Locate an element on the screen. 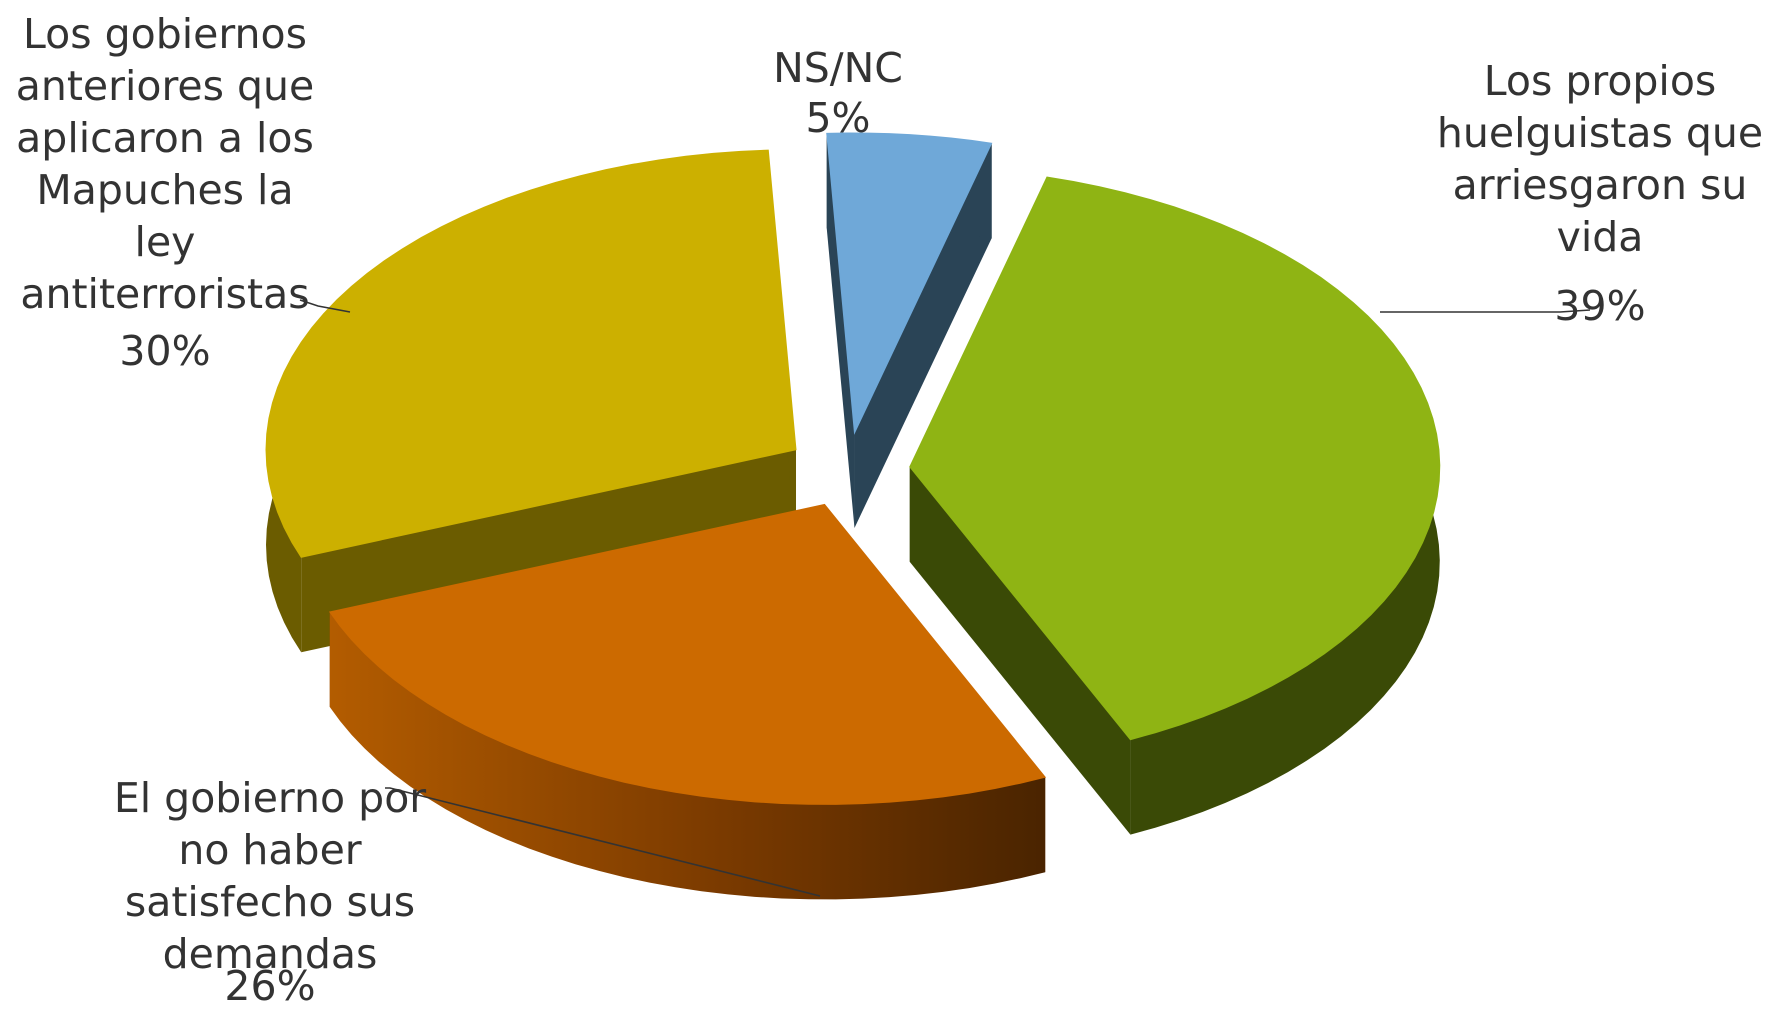  slice-label-line: huelguistas que is located at coordinates (1600, 133).